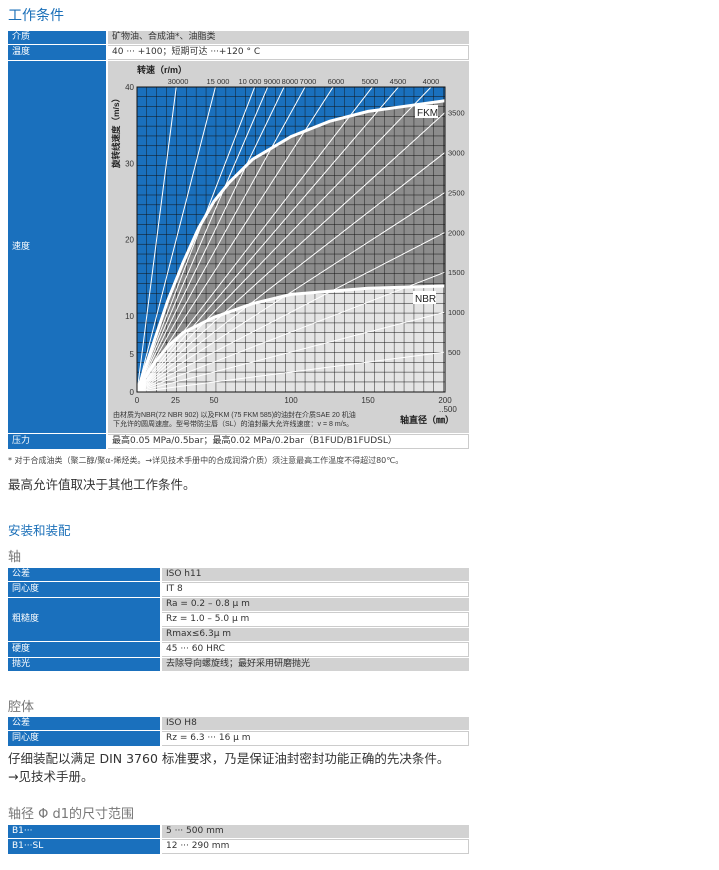 This screenshot has height=870, width=719. Describe the element at coordinates (129, 316) in the screenshot. I see `y-tick-label: 10` at that location.